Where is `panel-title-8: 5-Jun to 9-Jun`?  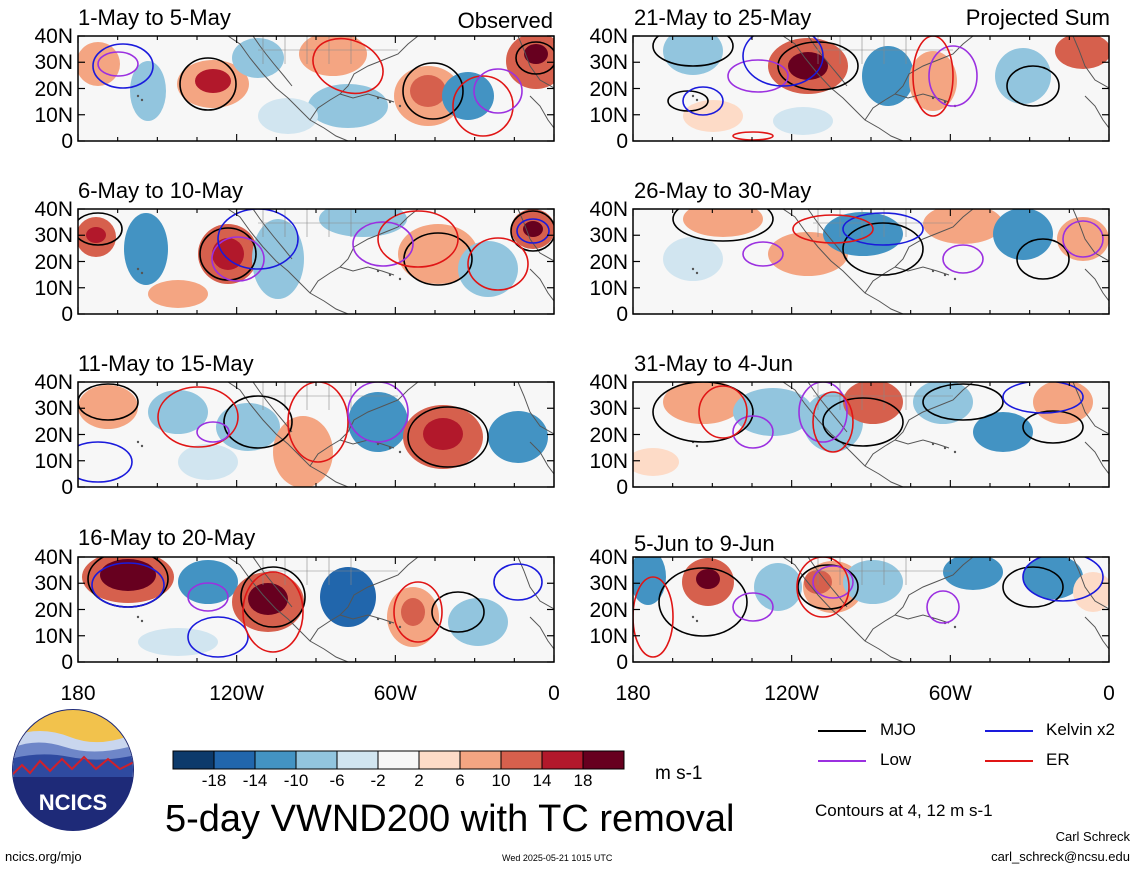
panel-title-8: 5-Jun to 9-Jun is located at coordinates (704, 543).